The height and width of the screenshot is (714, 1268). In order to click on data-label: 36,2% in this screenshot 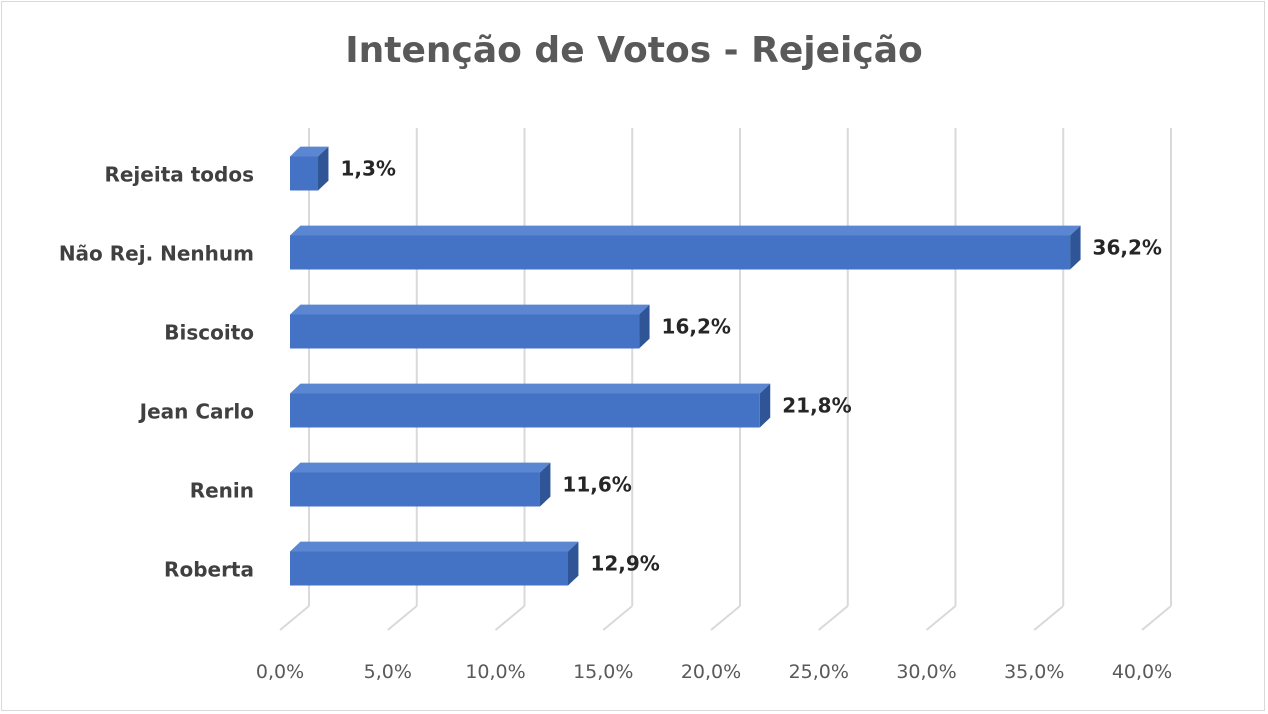, I will do `click(1127, 248)`.